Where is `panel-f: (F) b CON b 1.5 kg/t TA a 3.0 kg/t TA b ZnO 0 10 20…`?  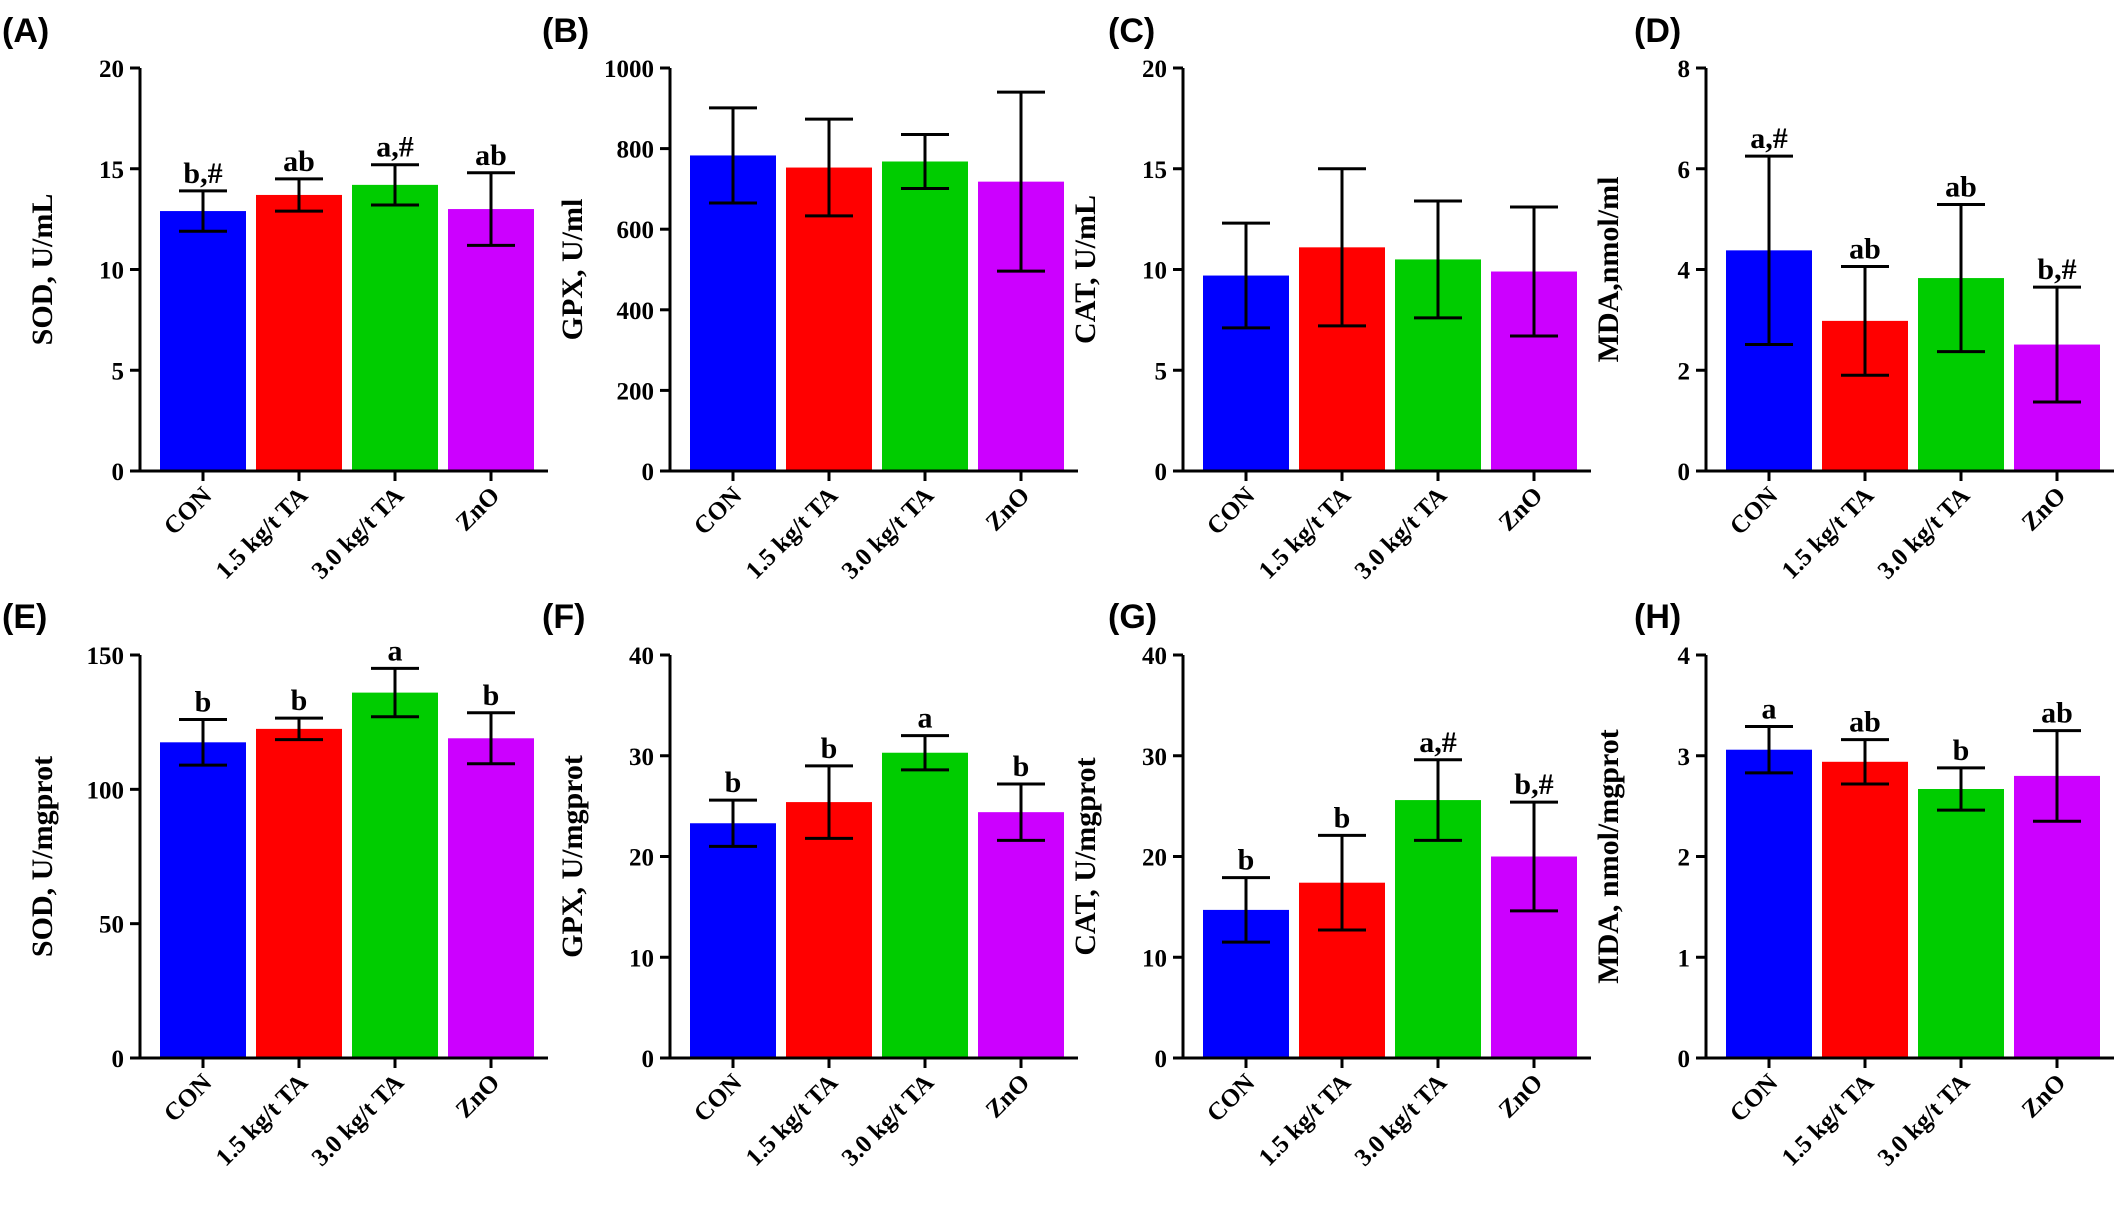
panel-f: (F) b CON b 1.5 kg/t TA a 3.0 kg/t TA b ZnO 0 10 20… is located at coordinates (810, 885).